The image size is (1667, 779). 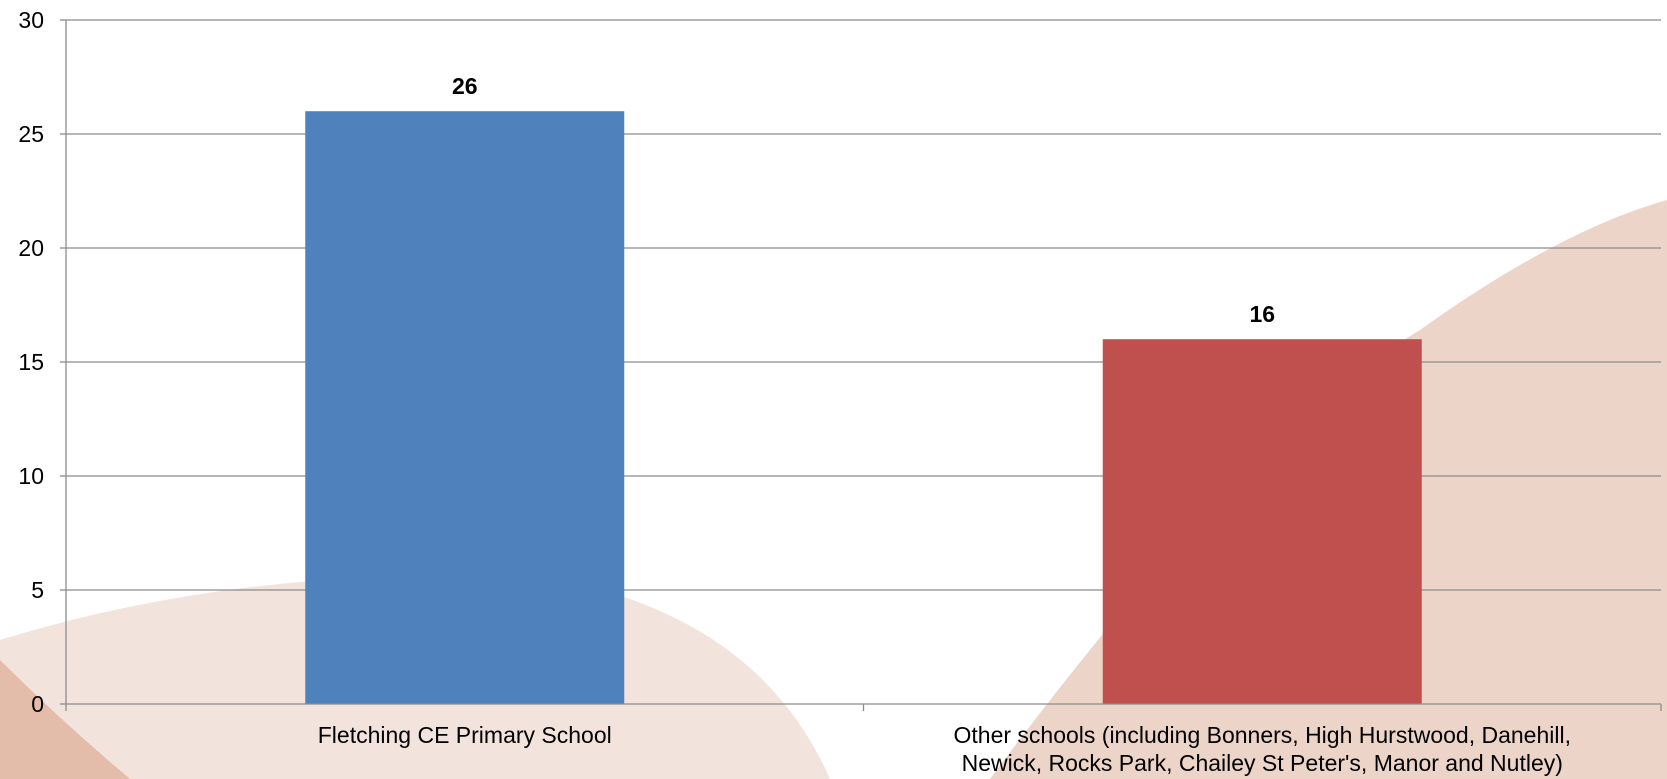 I want to click on y-axis-tick-labels: 0 5 10 15 20 25 30, so click(x=31, y=362).